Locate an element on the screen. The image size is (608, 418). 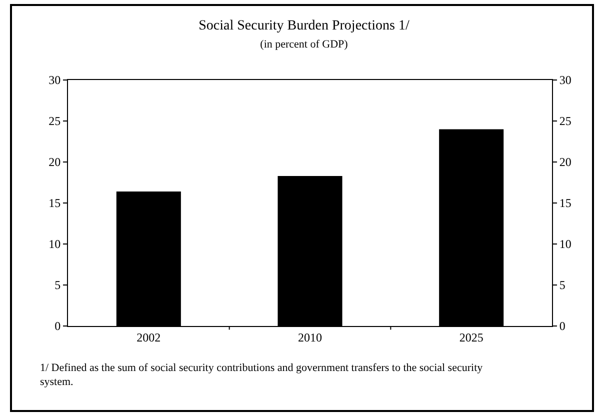
y-tick-label: 20 is located at coordinates (54, 162).